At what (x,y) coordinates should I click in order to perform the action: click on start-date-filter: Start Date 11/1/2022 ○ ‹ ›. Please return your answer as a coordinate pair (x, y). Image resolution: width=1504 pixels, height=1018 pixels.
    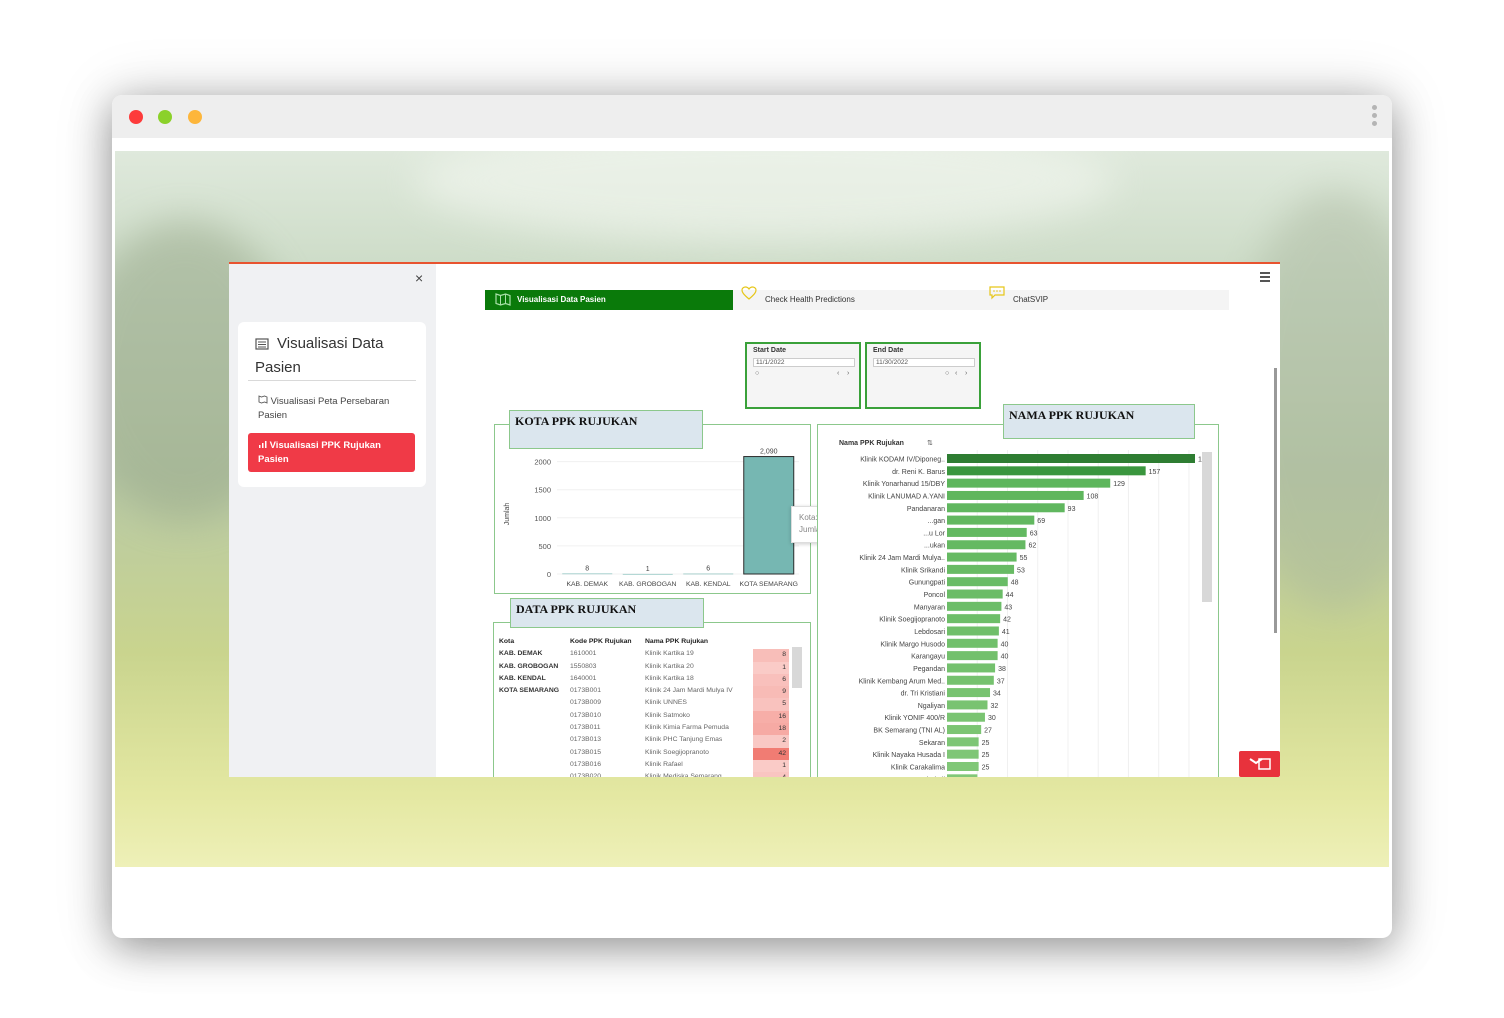
    Looking at the image, I should click on (803, 375).